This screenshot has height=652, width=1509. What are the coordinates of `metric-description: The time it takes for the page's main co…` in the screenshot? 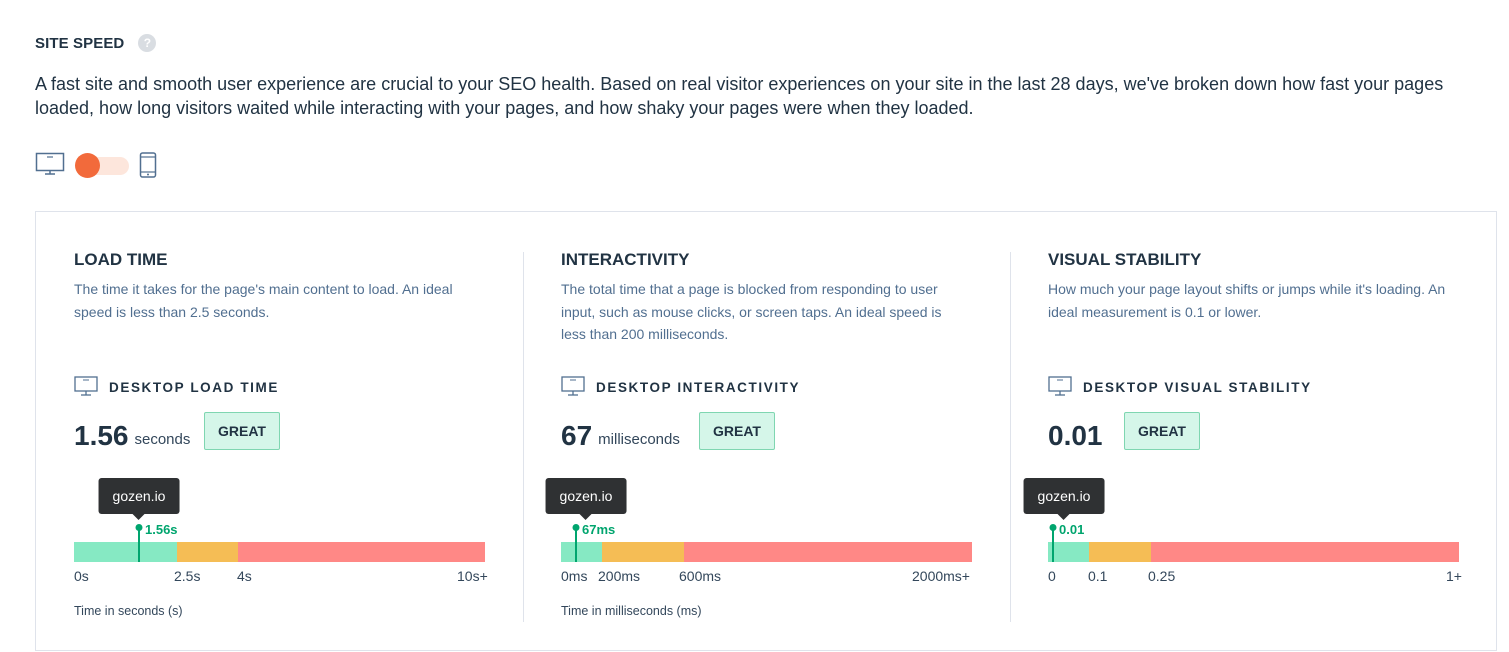 It's located at (263, 300).